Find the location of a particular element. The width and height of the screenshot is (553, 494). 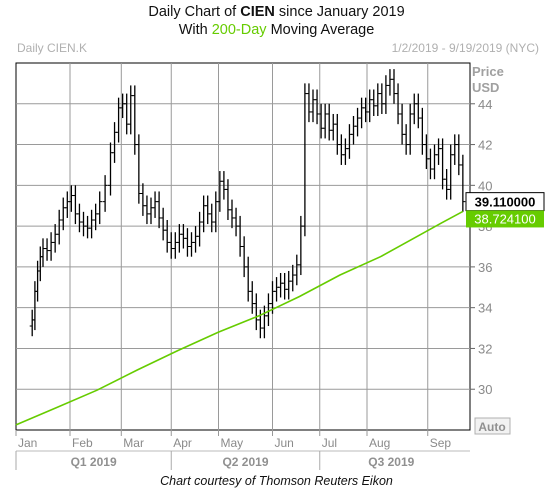

ma-value-box is located at coordinates (505, 219).